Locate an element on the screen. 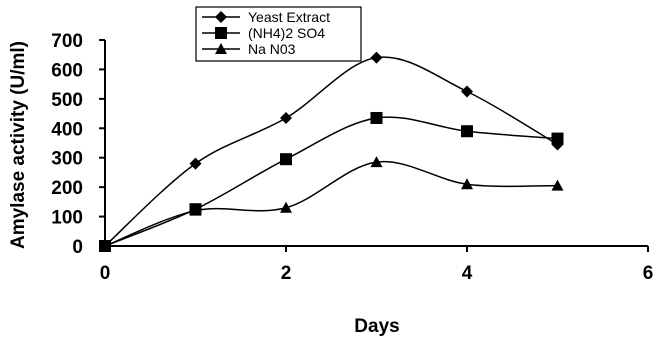  y-tick-label: 500 is located at coordinates (67, 100).